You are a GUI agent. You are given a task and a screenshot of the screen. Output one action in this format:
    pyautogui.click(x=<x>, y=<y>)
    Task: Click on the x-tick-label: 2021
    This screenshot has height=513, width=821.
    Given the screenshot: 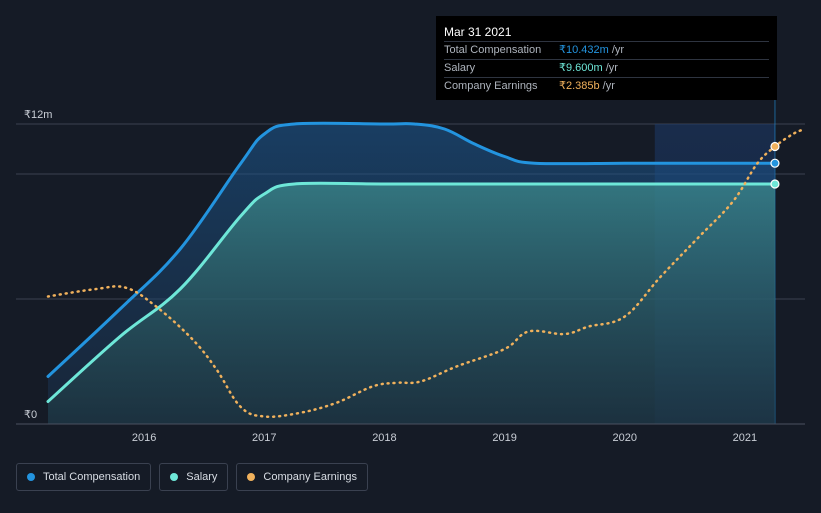 What is the action you would take?
    pyautogui.click(x=745, y=438)
    